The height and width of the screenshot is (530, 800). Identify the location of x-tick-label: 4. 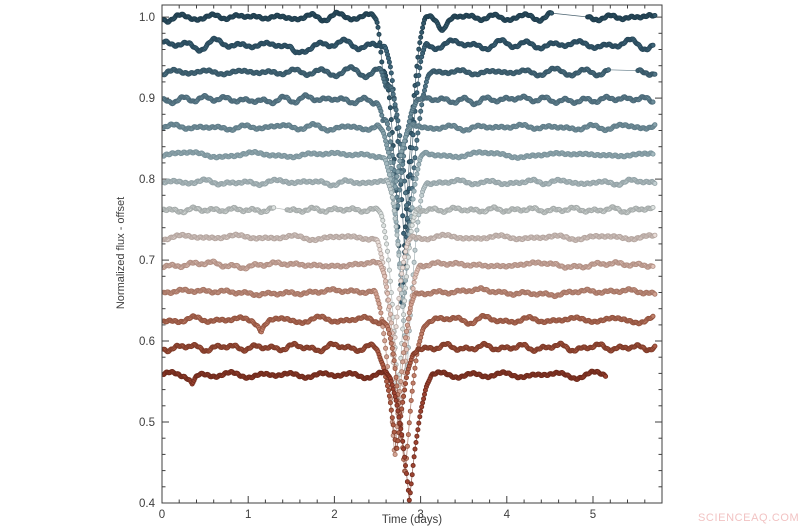
(507, 515).